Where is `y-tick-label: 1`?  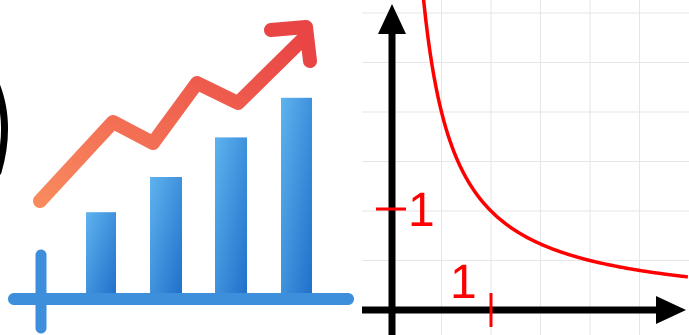
y-tick-label: 1 is located at coordinates (421, 210).